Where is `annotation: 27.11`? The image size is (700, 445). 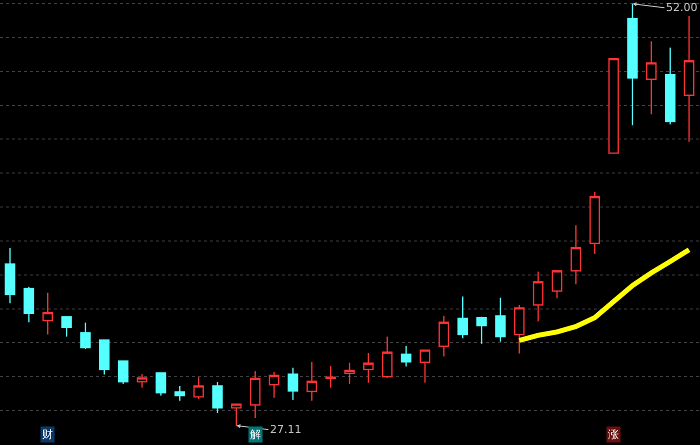 annotation: 27.11 is located at coordinates (286, 429).